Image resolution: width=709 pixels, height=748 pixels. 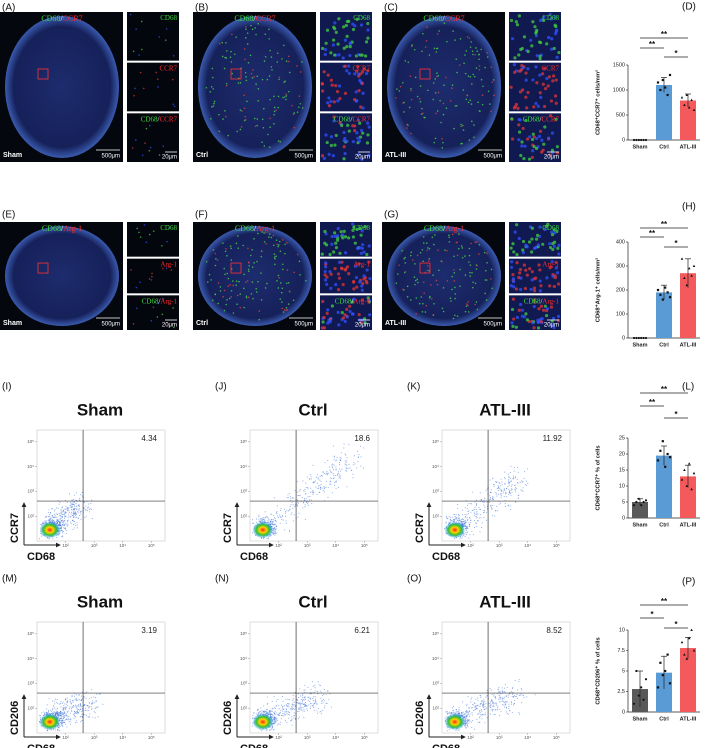 What do you see at coordinates (391, 7) in the screenshot?
I see `panel-letter: (C)` at bounding box center [391, 7].